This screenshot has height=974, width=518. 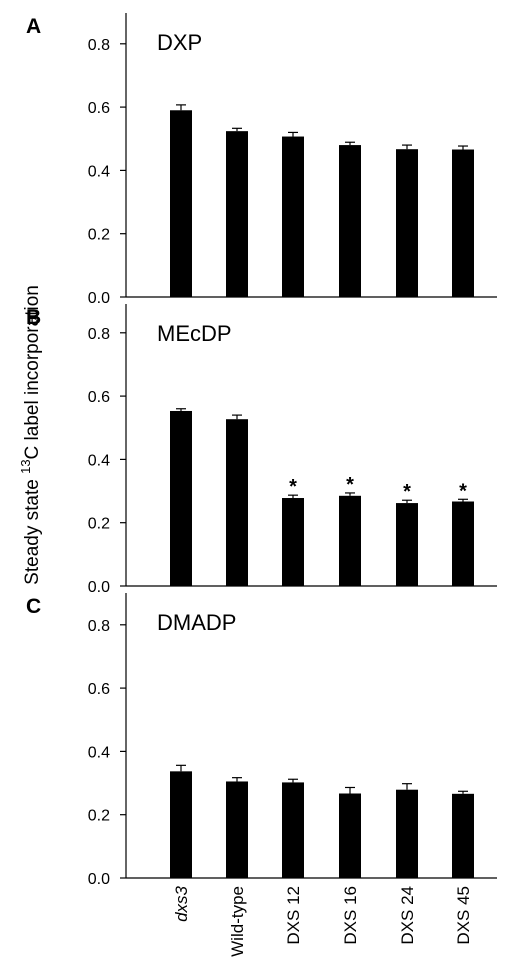 I want to click on panel-letter: C, so click(x=33, y=606).